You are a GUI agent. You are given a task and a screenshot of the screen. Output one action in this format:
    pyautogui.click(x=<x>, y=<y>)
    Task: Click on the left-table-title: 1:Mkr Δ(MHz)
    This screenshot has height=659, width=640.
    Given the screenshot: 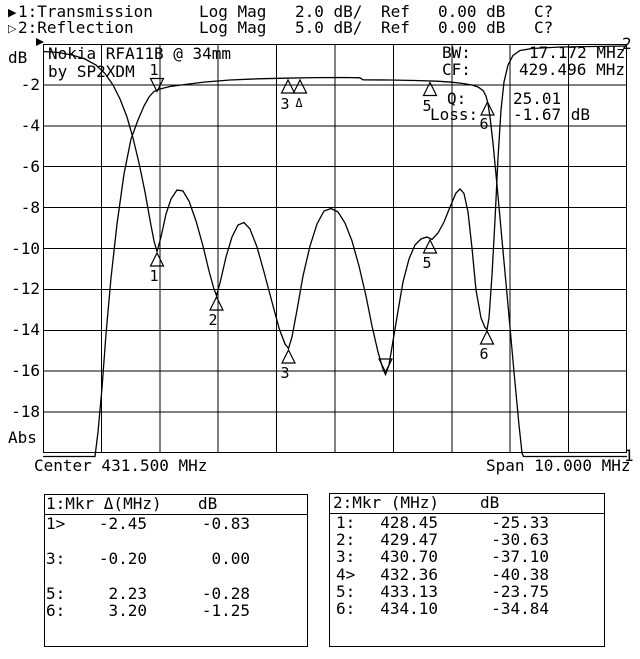 What is the action you would take?
    pyautogui.click(x=104, y=503)
    